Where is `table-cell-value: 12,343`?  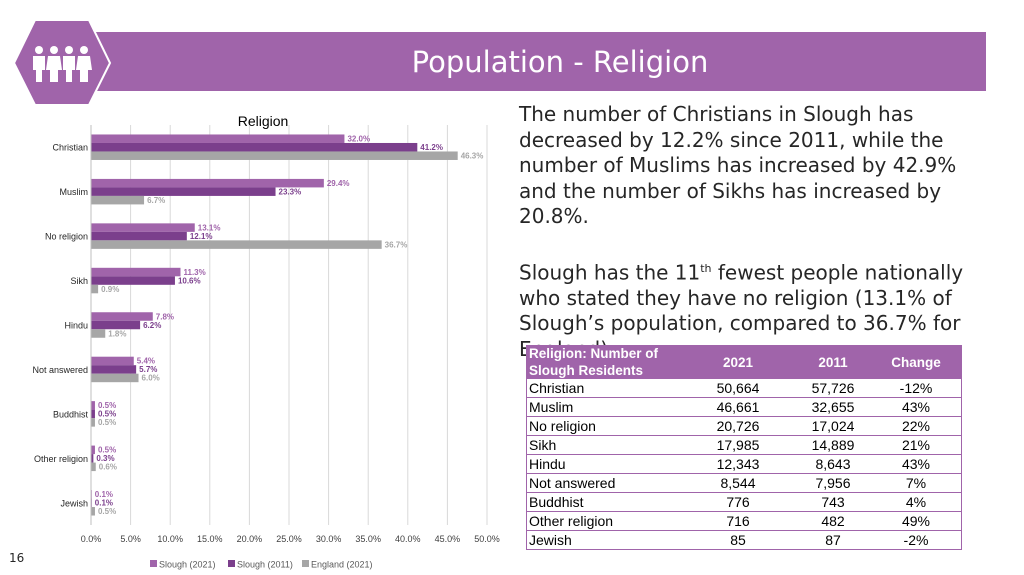
table-cell-value: 12,343 is located at coordinates (738, 464).